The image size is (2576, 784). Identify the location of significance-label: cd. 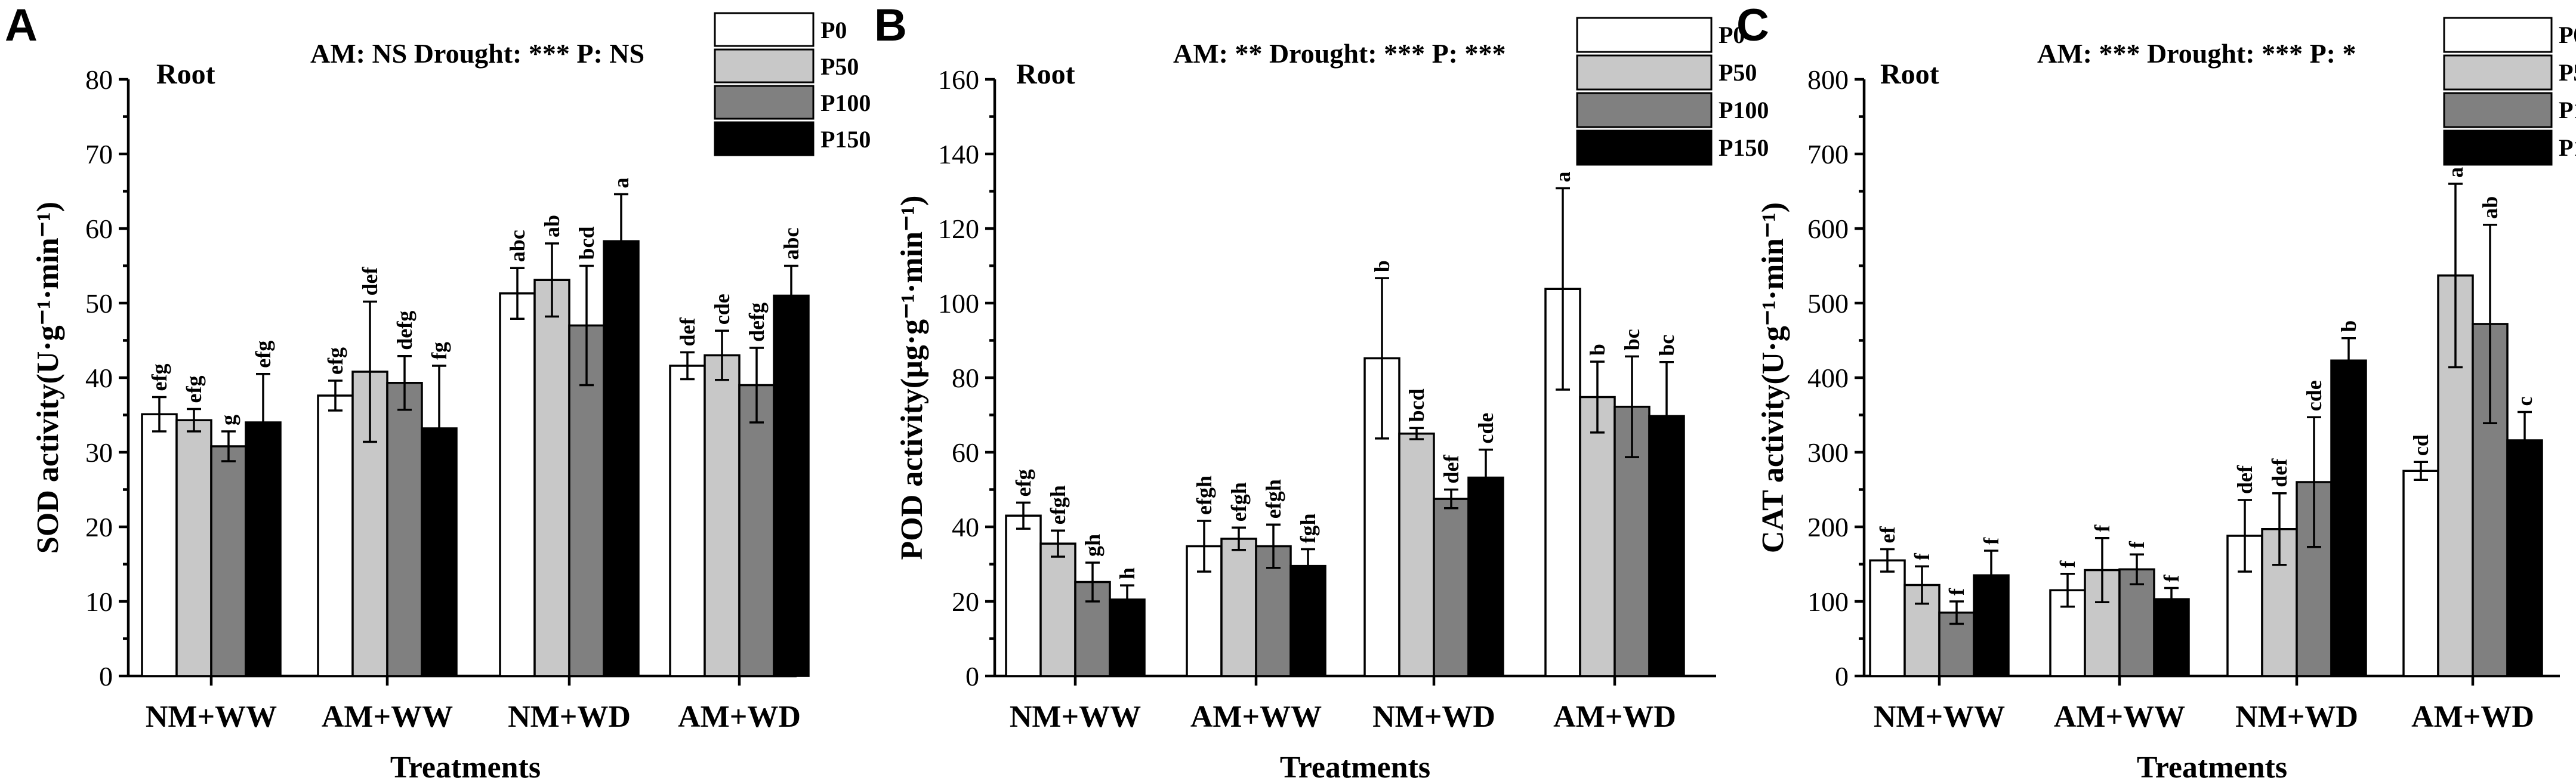
(2421, 445).